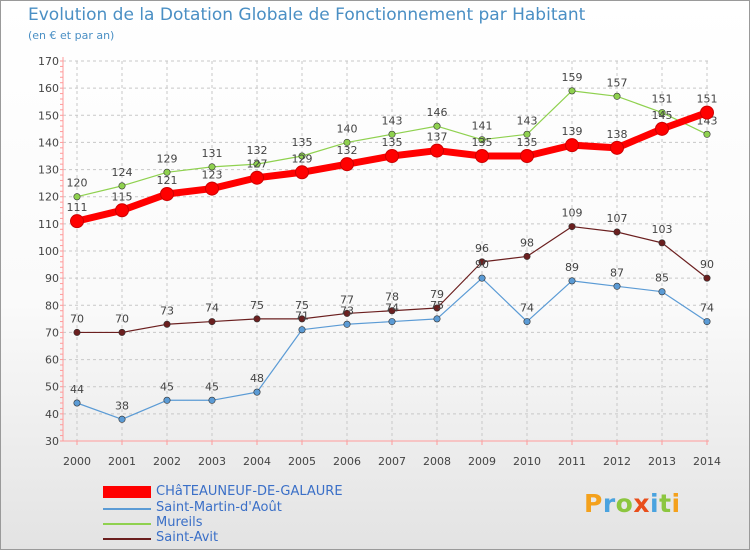 The width and height of the screenshot is (750, 550). Describe the element at coordinates (482, 126) in the screenshot. I see `data-label-mureils: 141` at that location.